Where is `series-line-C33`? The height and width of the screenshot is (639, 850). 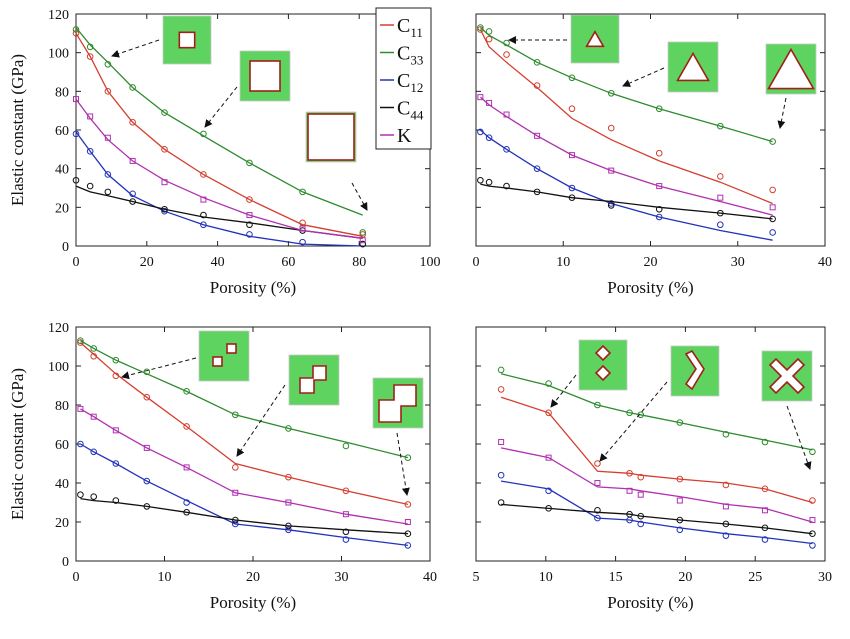 series-line-C33 is located at coordinates (219, 121).